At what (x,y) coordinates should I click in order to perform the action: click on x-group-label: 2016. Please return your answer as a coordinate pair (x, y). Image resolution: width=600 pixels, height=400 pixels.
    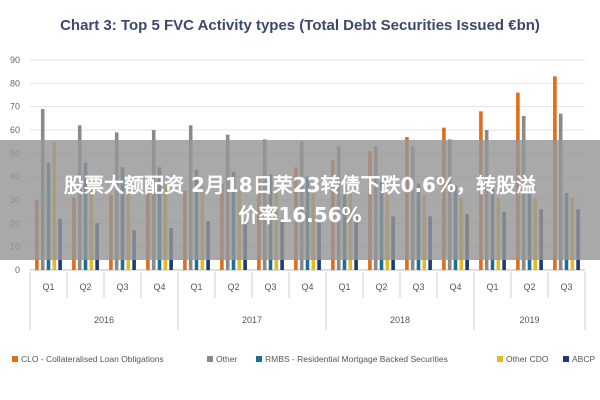
    Looking at the image, I should click on (104, 320).